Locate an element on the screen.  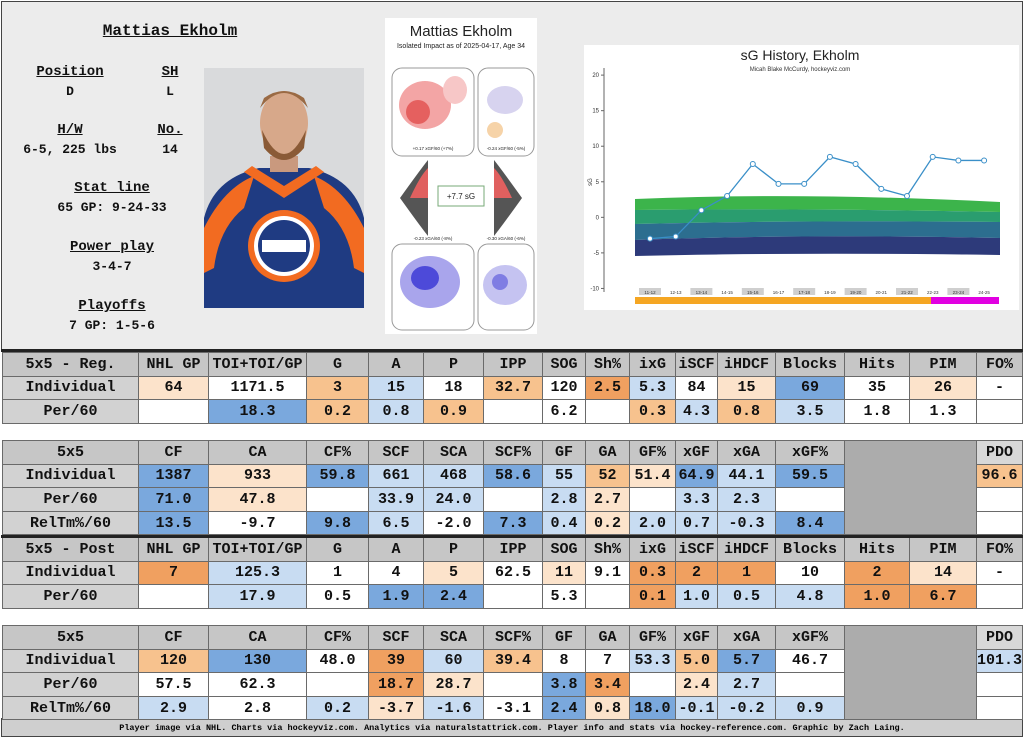
table-cell: 0.4 is located at coordinates (564, 523).